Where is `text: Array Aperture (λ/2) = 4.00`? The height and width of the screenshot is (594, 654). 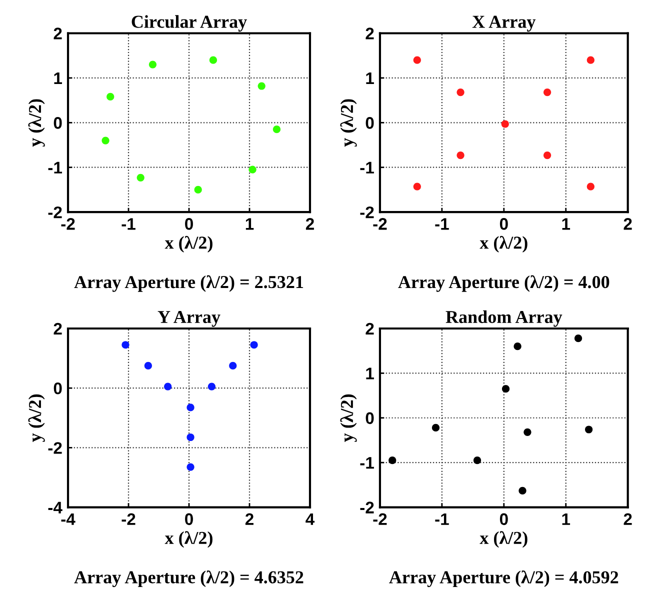
text: Array Aperture (λ/2) = 4.00 is located at coordinates (504, 283).